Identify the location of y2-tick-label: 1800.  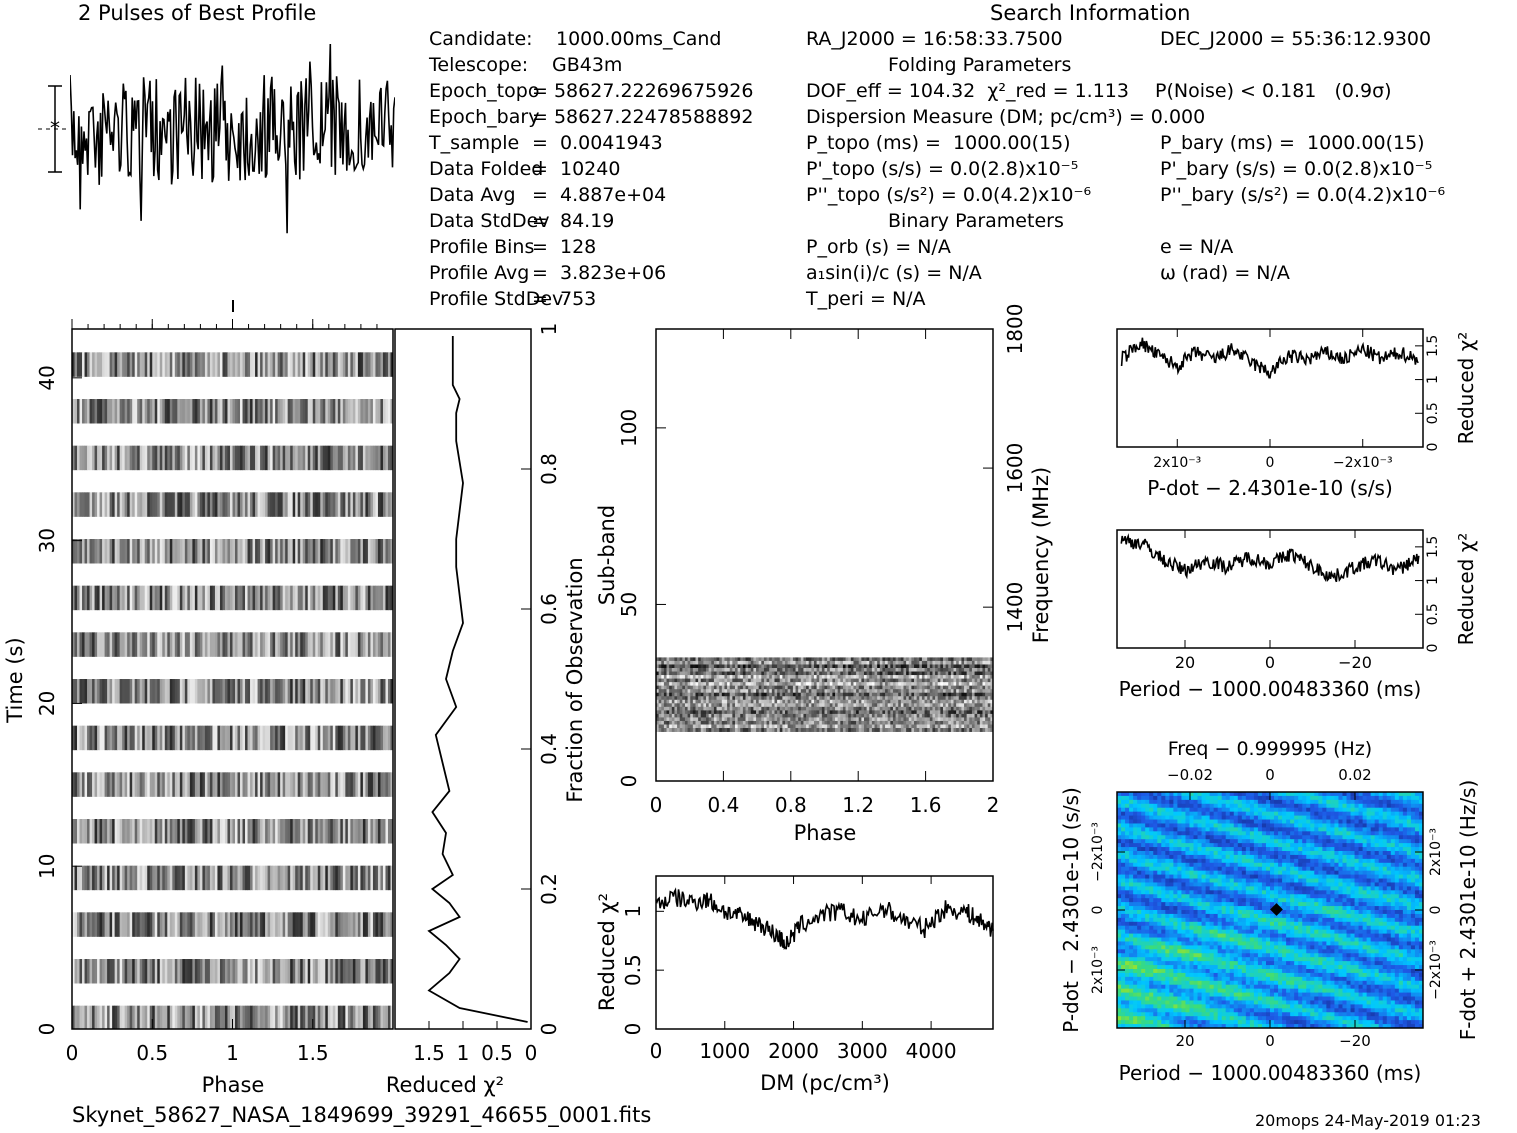
(1015, 329).